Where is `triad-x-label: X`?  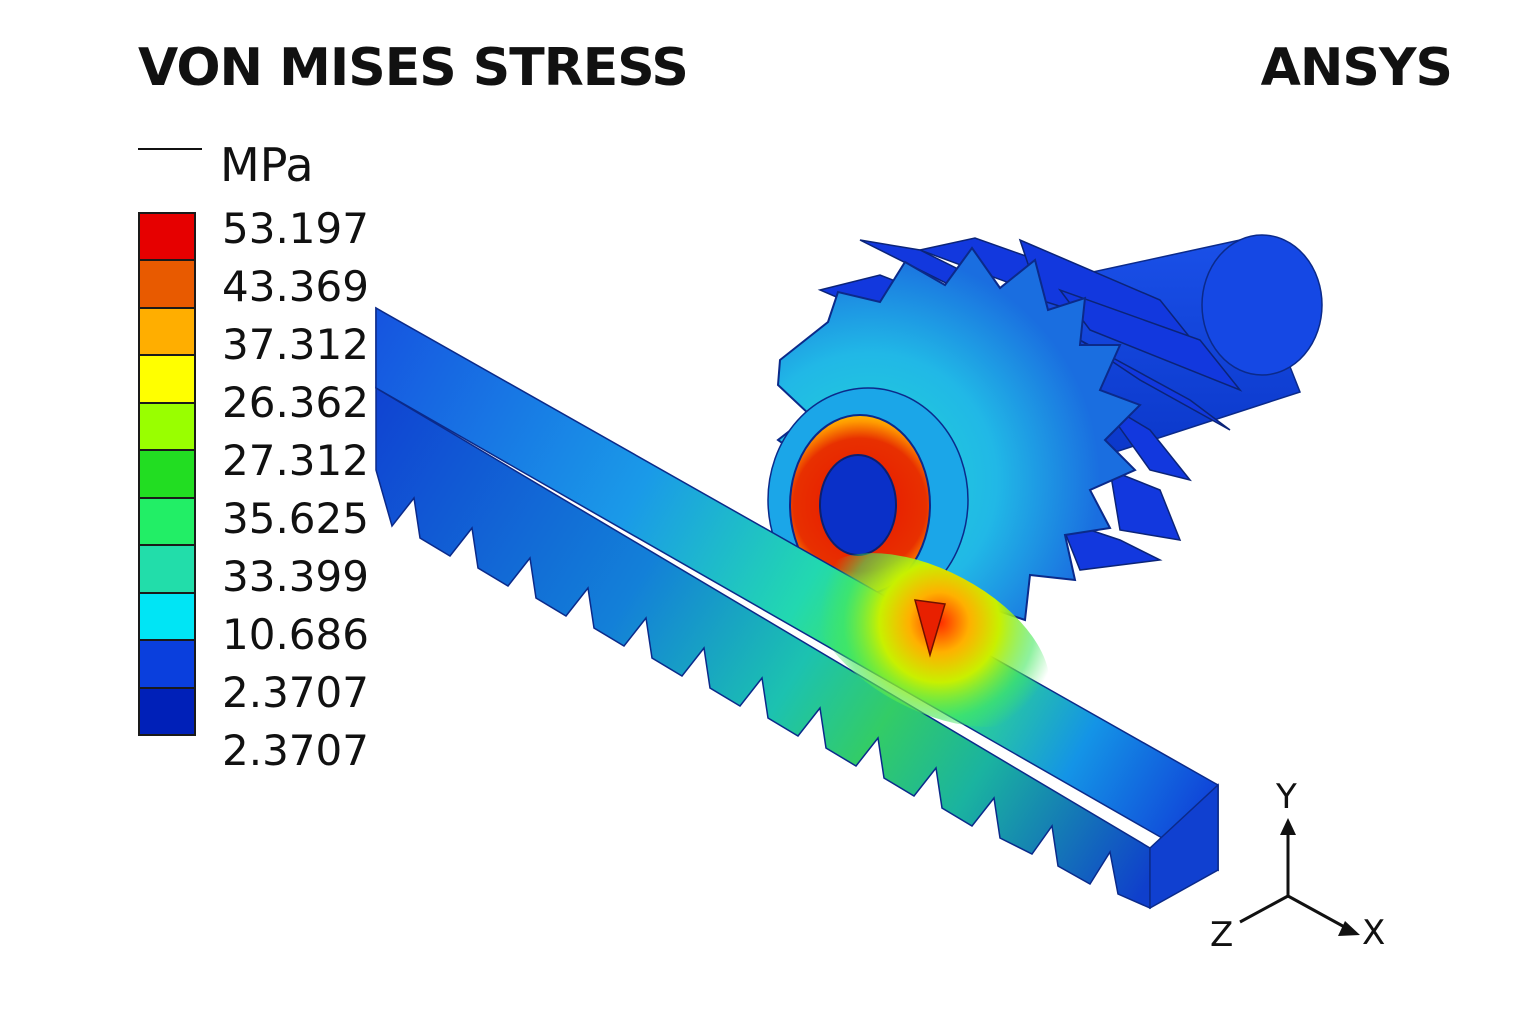 triad-x-label: X is located at coordinates (1373, 933).